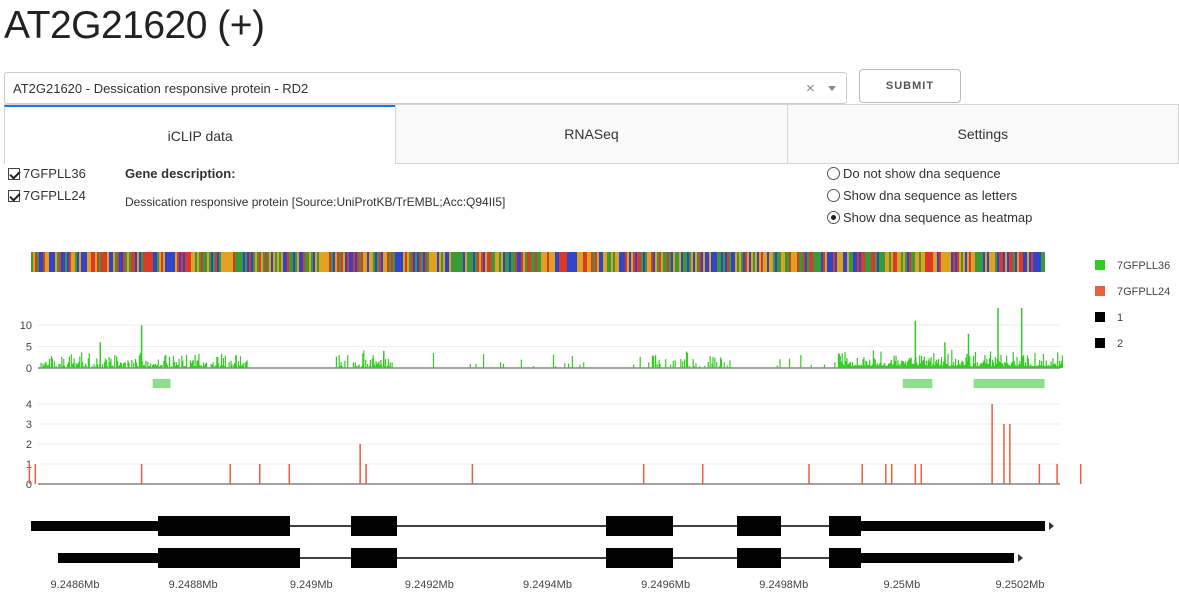 The height and width of the screenshot is (598, 1179). I want to click on radio-no-dna-sequence: Do not show dna sequence, so click(914, 173).